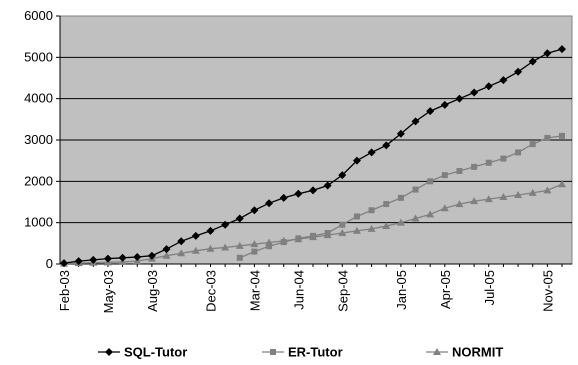 This screenshot has width=578, height=365. I want to click on legend-item-normit: NORMIT, so click(464, 352).